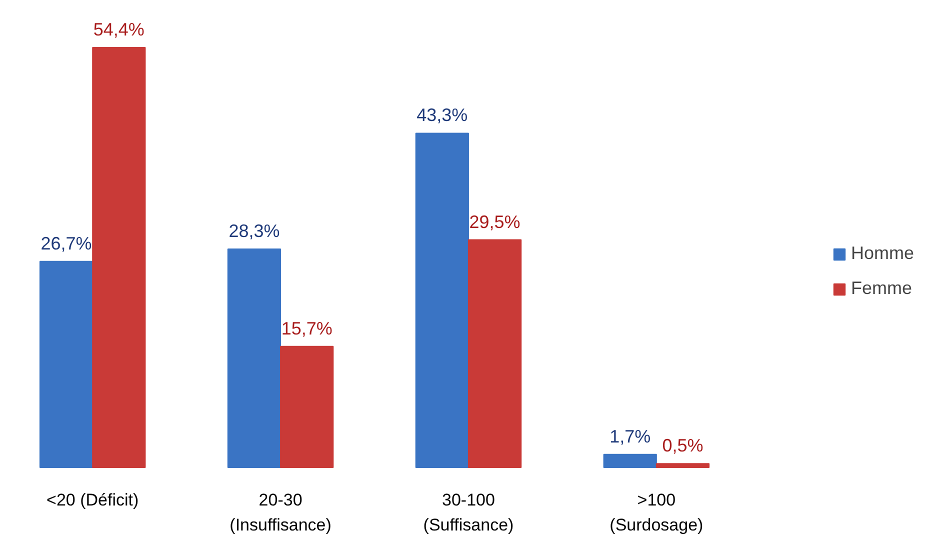 The height and width of the screenshot is (559, 951). What do you see at coordinates (281, 512) in the screenshot?
I see `x-tick-label: 20-30 (Insuffisance)` at bounding box center [281, 512].